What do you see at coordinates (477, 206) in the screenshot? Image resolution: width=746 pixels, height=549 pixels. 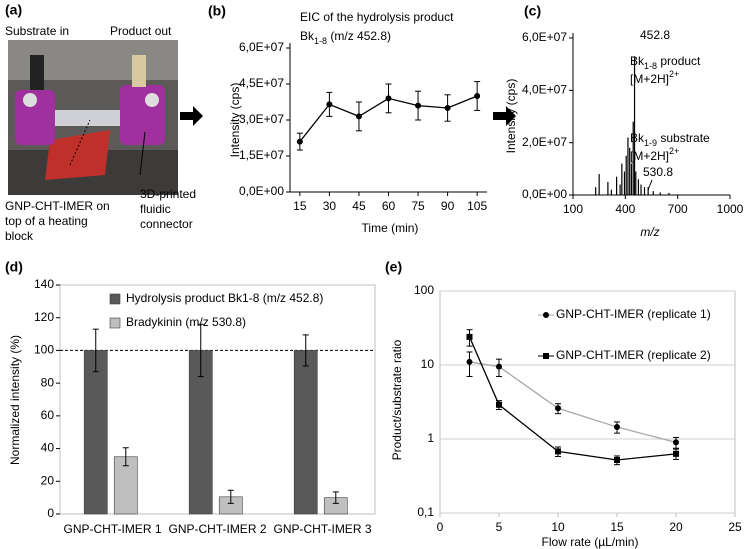 I see `x-tick-label: 105` at bounding box center [477, 206].